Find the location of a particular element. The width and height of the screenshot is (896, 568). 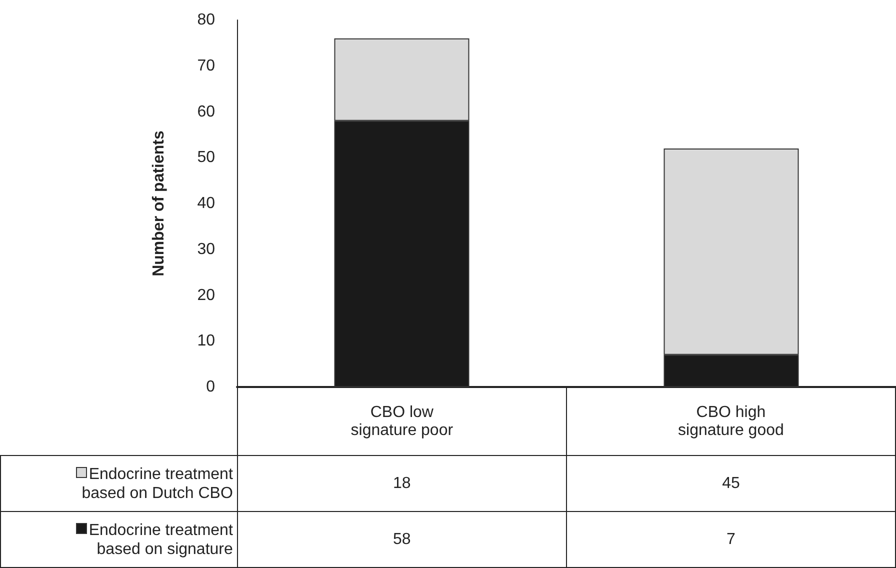

data-label: 45 is located at coordinates (731, 484).